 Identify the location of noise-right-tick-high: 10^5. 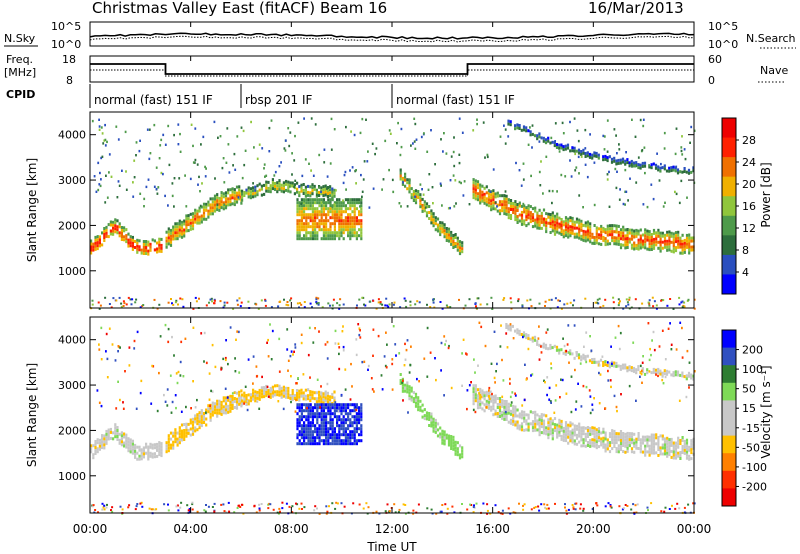
(723, 26).